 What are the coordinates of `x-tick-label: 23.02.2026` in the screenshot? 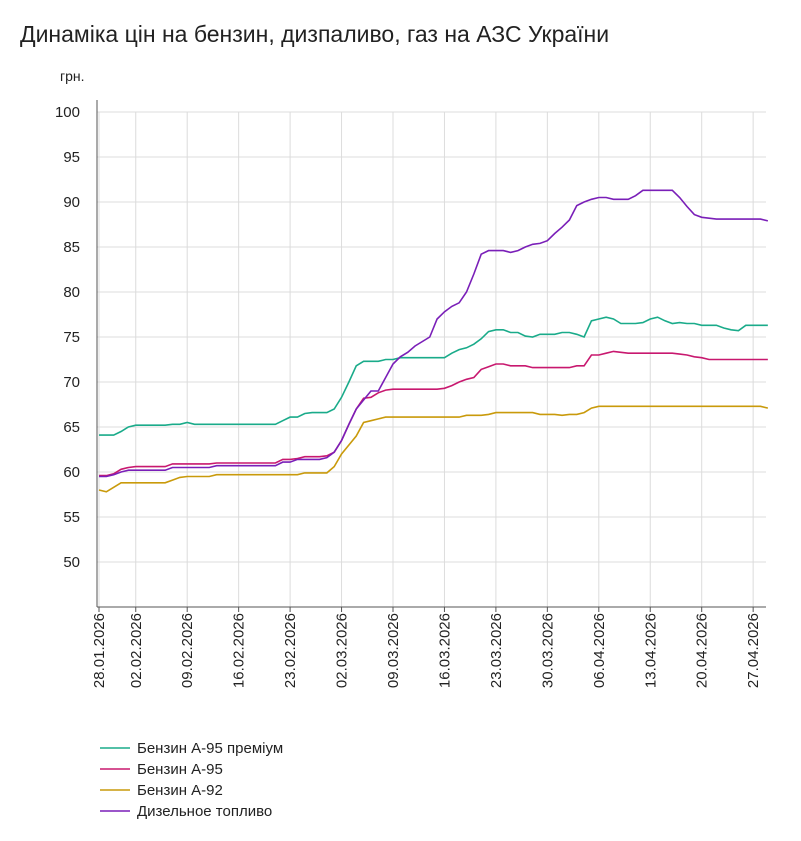 It's located at (290, 650).